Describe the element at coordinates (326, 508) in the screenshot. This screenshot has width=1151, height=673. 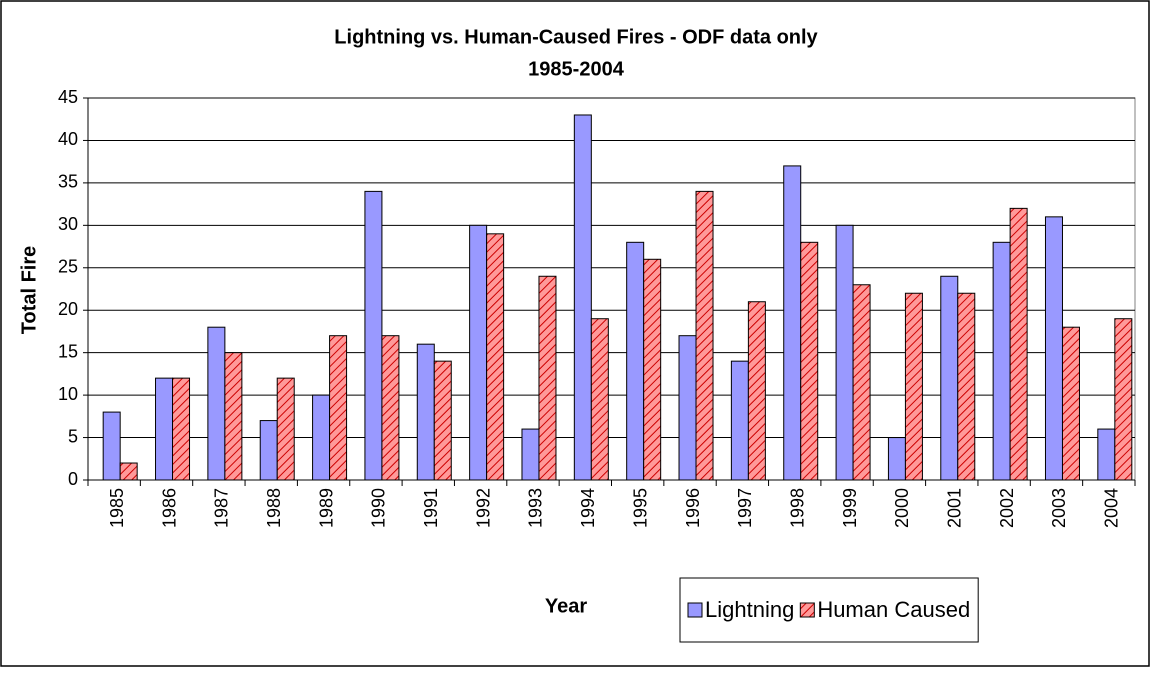
I see `x-tick-label: 1989` at that location.